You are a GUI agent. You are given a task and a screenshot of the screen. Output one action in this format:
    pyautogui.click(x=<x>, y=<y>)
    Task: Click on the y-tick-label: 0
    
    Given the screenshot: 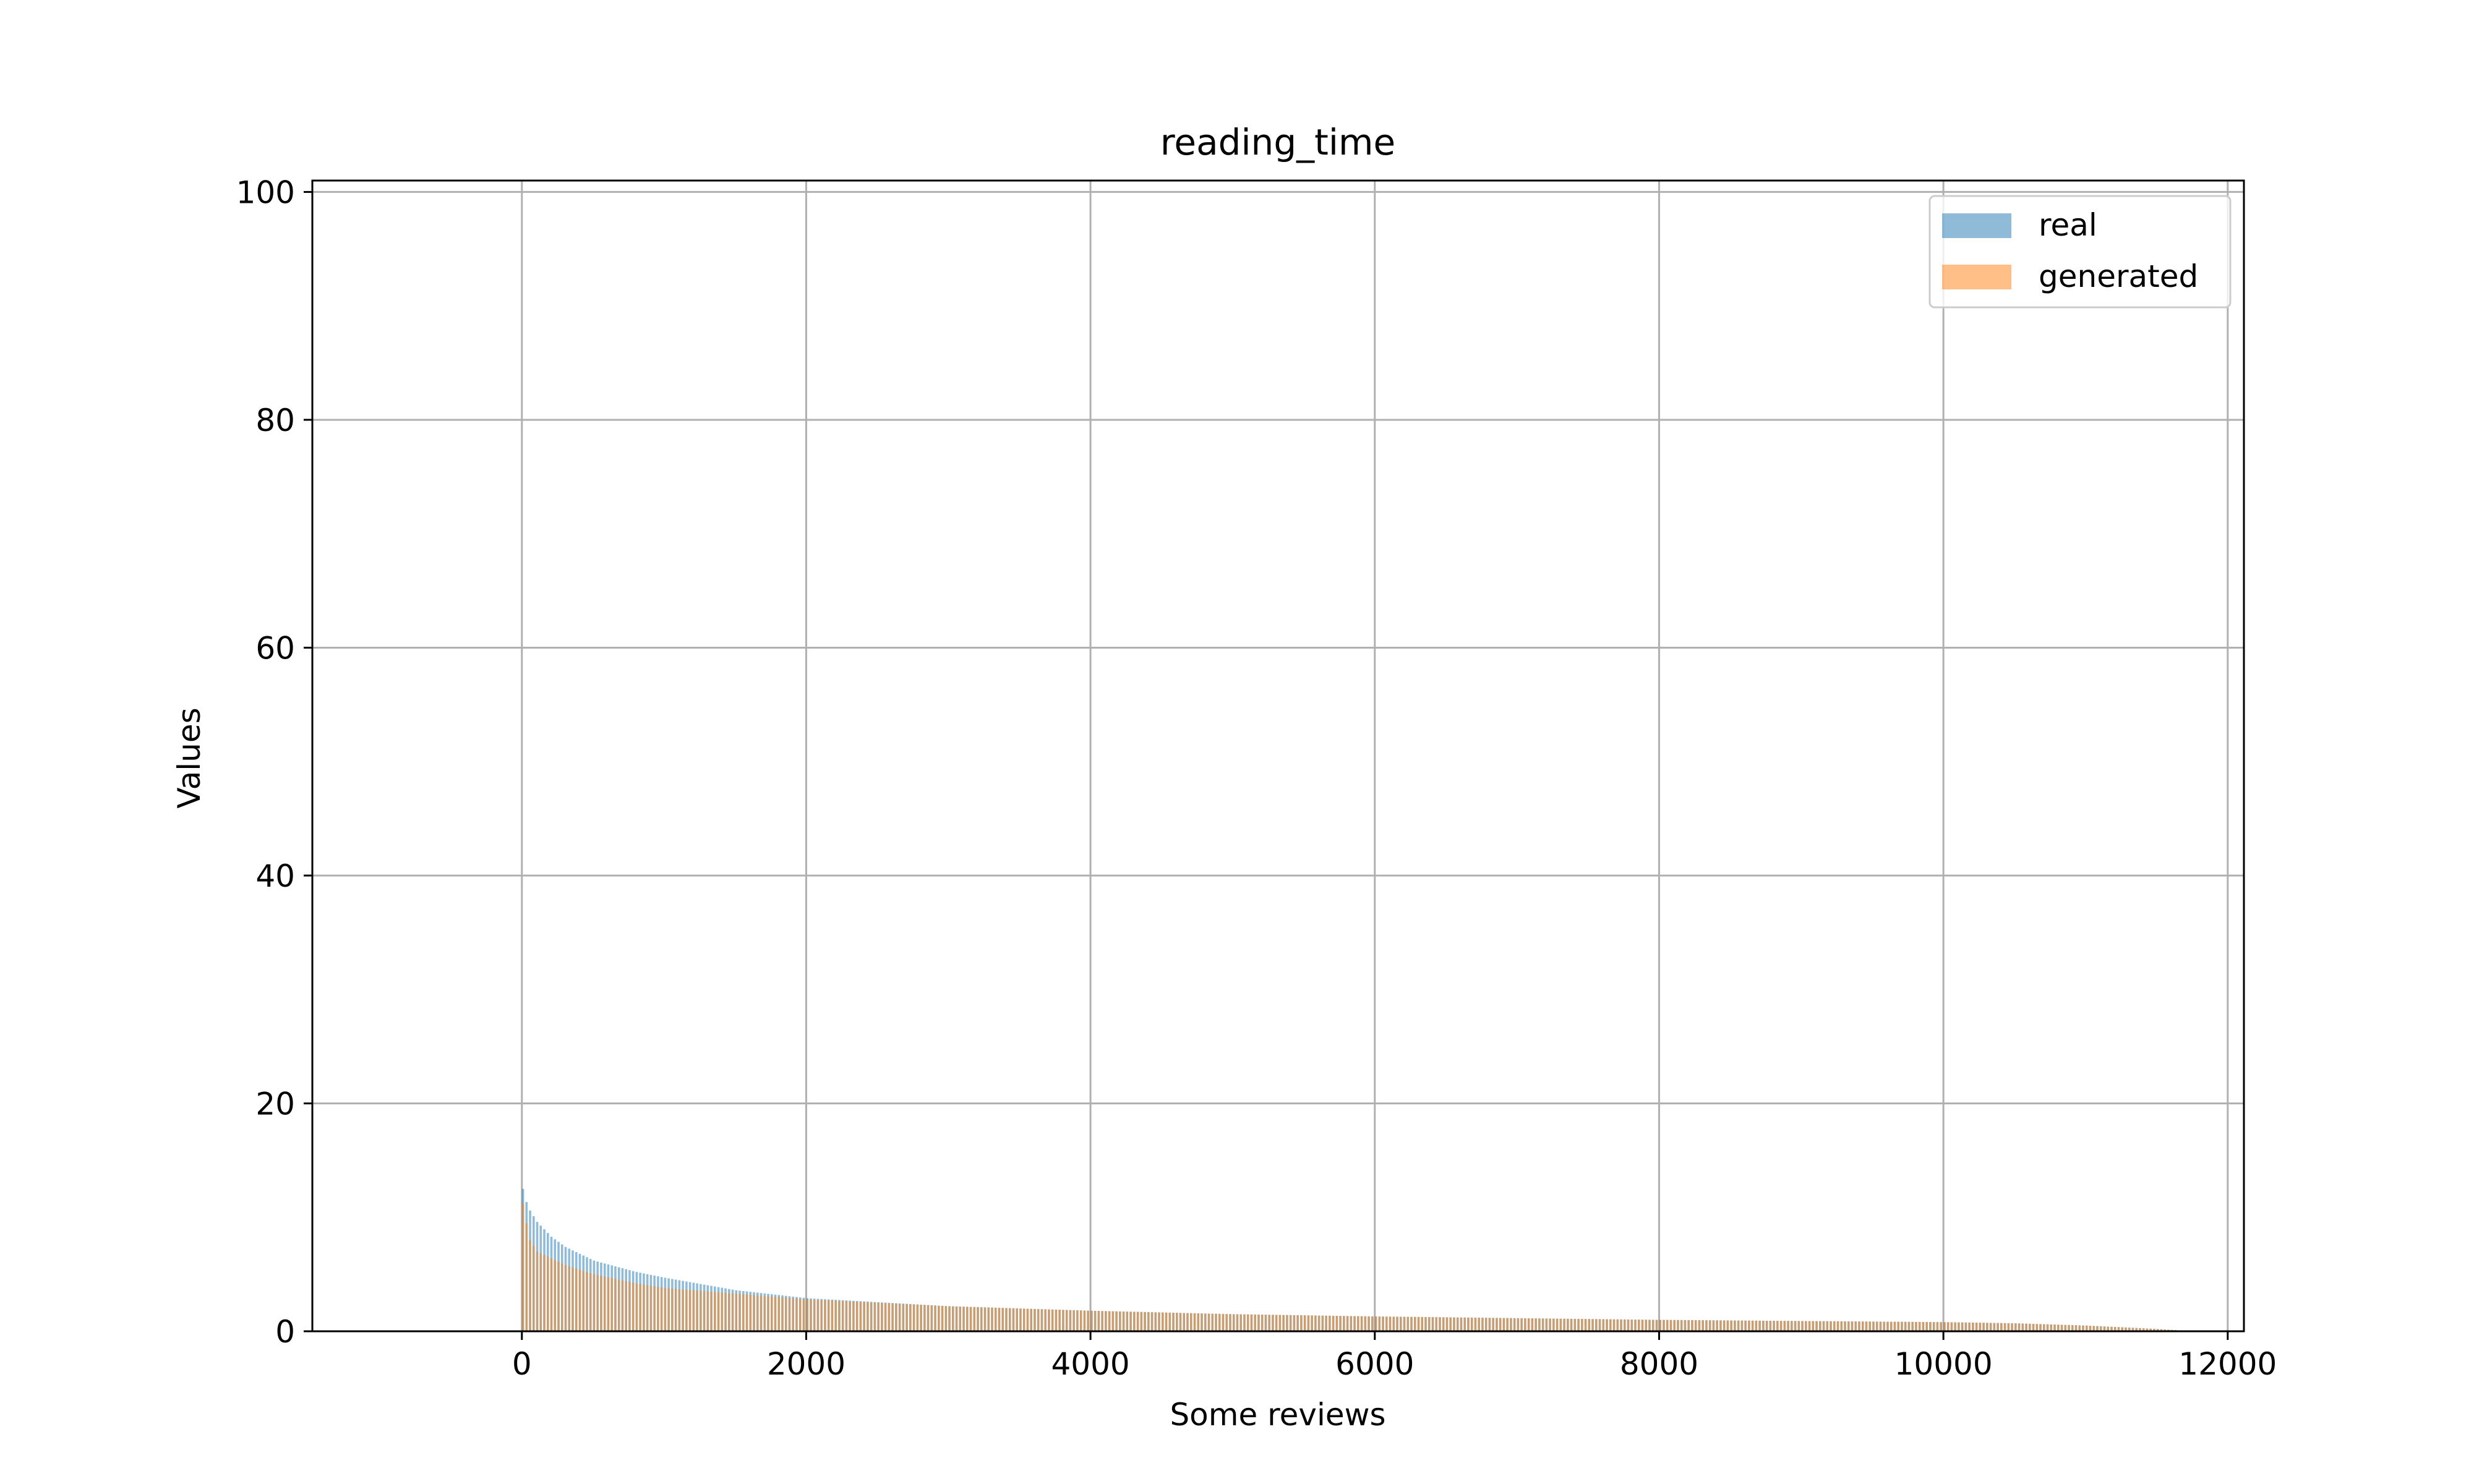 What is the action you would take?
    pyautogui.click(x=285, y=1332)
    